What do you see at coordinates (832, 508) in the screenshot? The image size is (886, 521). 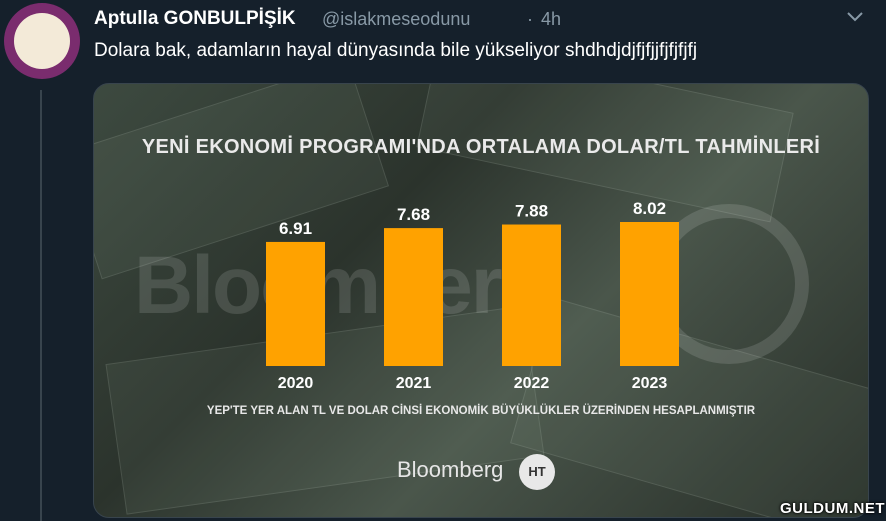 I see `site-watermark: GULDUM.NET` at bounding box center [832, 508].